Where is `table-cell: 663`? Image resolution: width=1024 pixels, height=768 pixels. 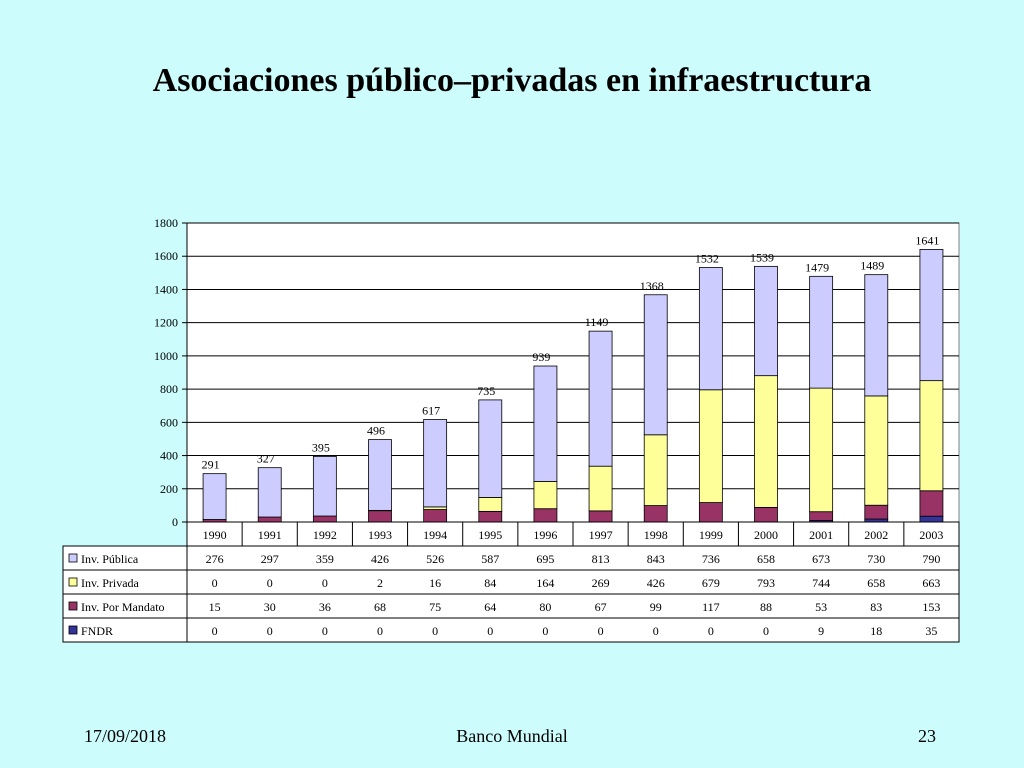 table-cell: 663 is located at coordinates (931, 583).